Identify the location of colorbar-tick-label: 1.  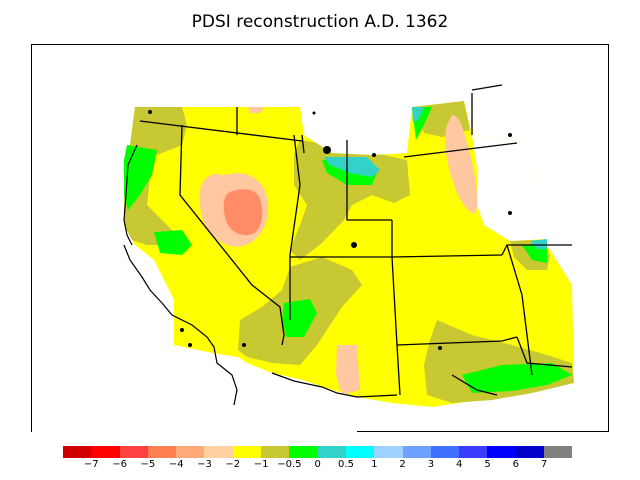
(374, 464).